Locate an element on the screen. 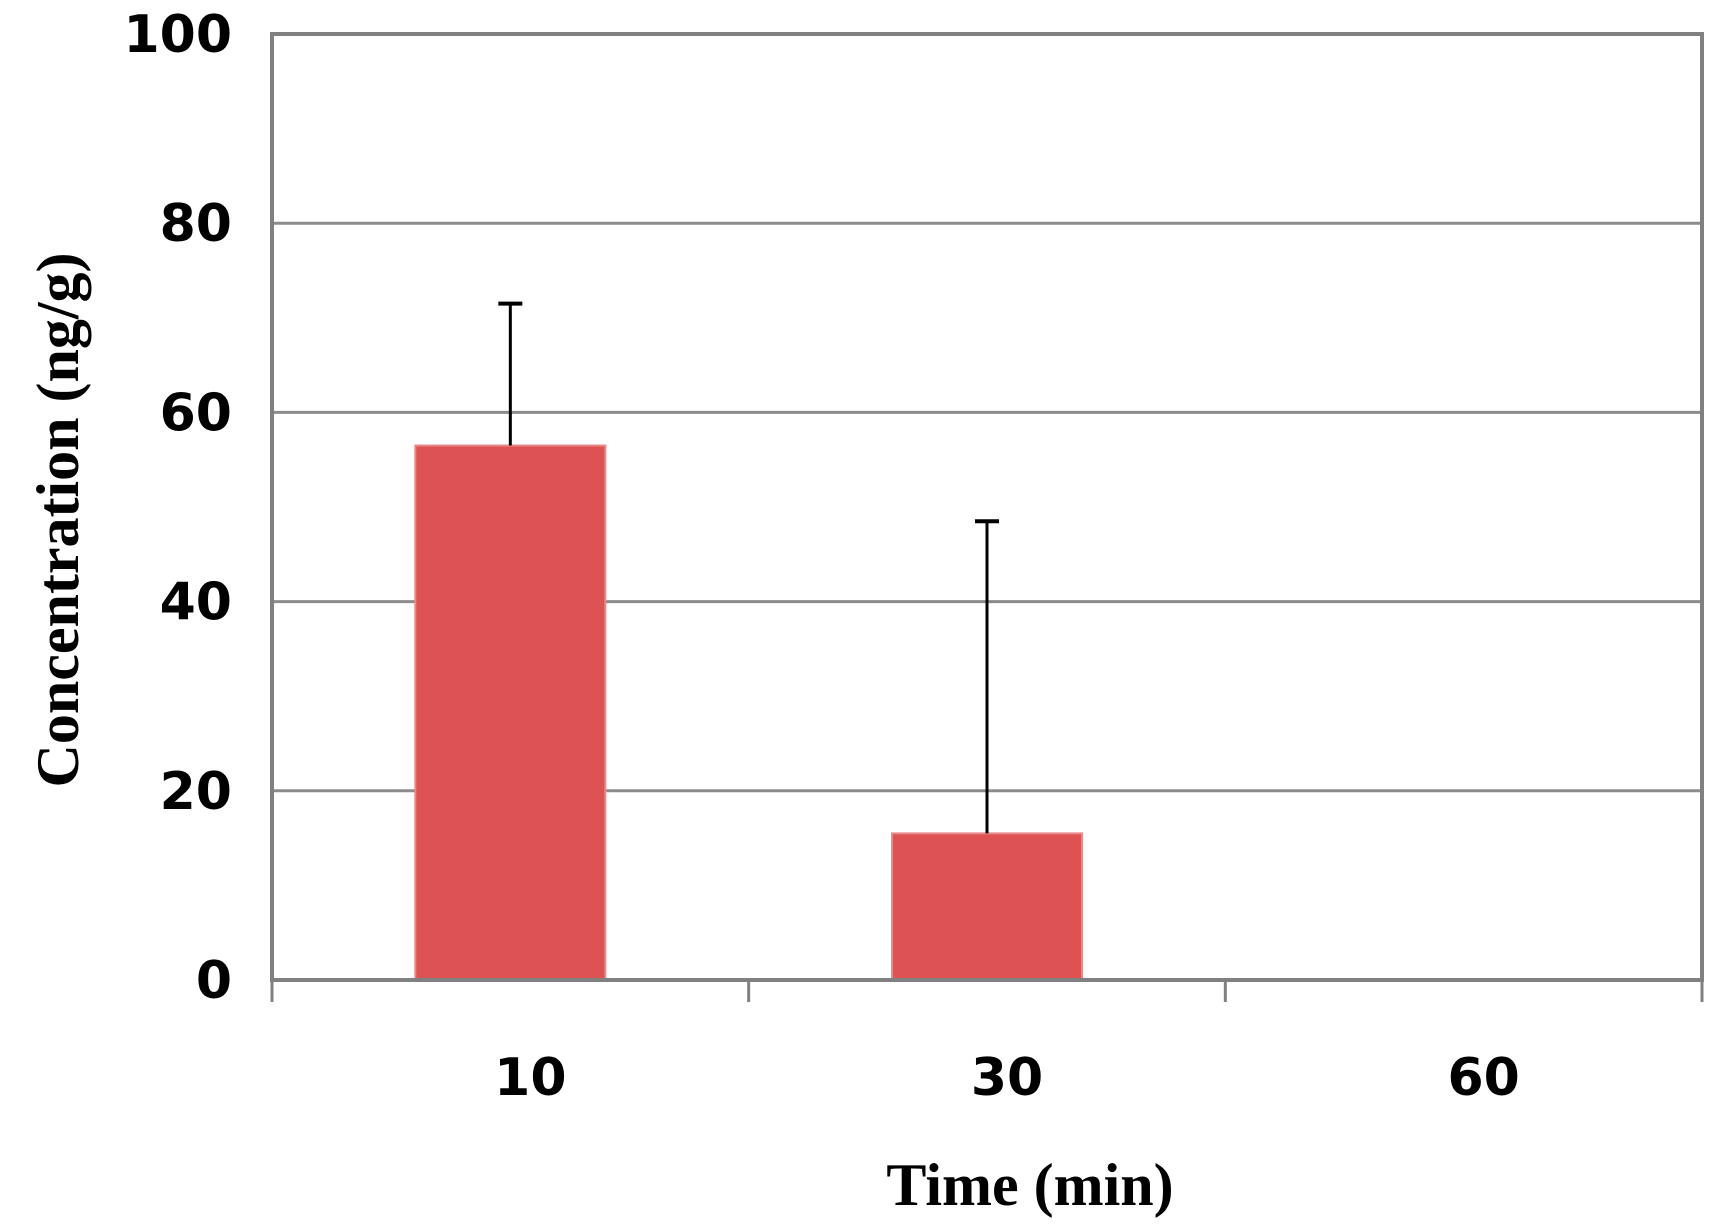 The image size is (1715, 1229). y-tick-label: 100 is located at coordinates (177, 35).